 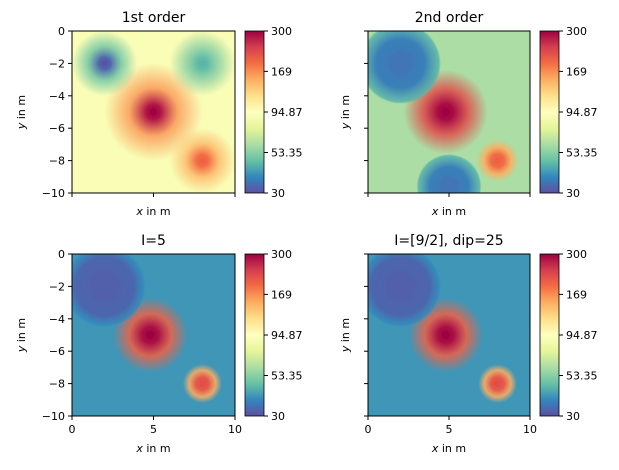 What do you see at coordinates (154, 18) in the screenshot?
I see `chart-title: 1st order` at bounding box center [154, 18].